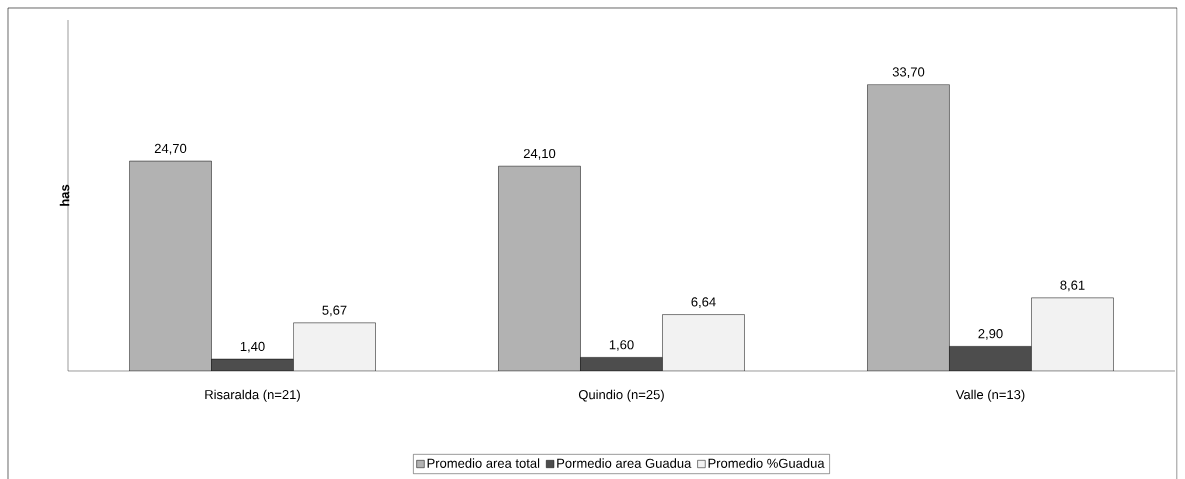 The image size is (1185, 479). What do you see at coordinates (252, 347) in the screenshot?
I see `data-label: 1,40` at bounding box center [252, 347].